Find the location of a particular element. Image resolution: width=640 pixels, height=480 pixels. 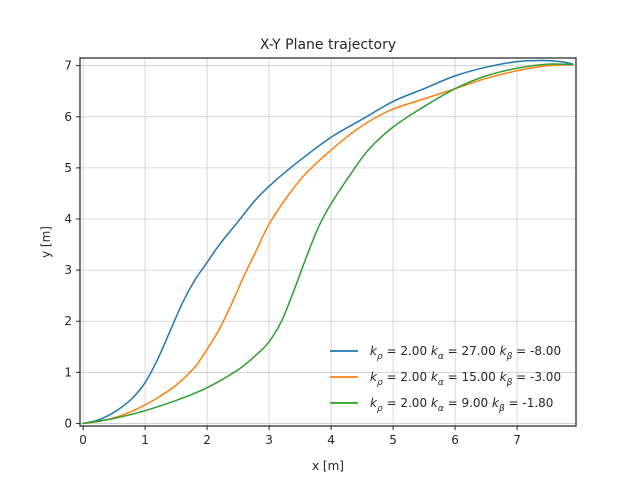

legend-label: kρ = 2.00 kα = 27.00 kβ = -8.00 is located at coordinates (465, 353).